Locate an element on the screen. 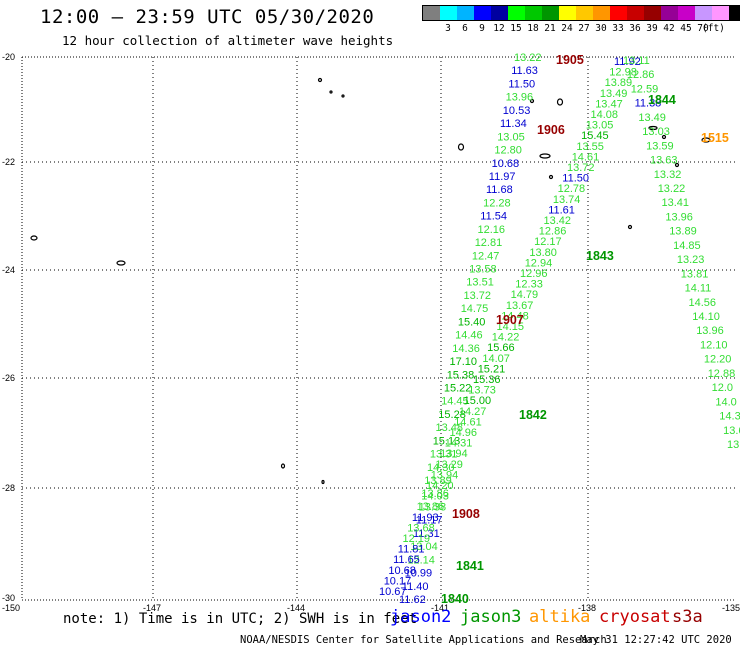 The image size is (740, 650). swh-value: 12.88 is located at coordinates (722, 374).